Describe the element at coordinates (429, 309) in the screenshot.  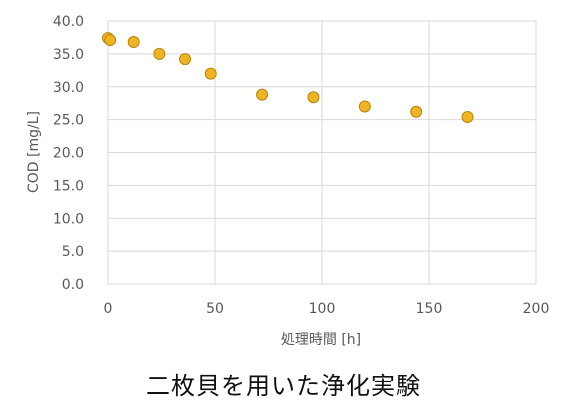
I see `x-tick-label: 150` at that location.